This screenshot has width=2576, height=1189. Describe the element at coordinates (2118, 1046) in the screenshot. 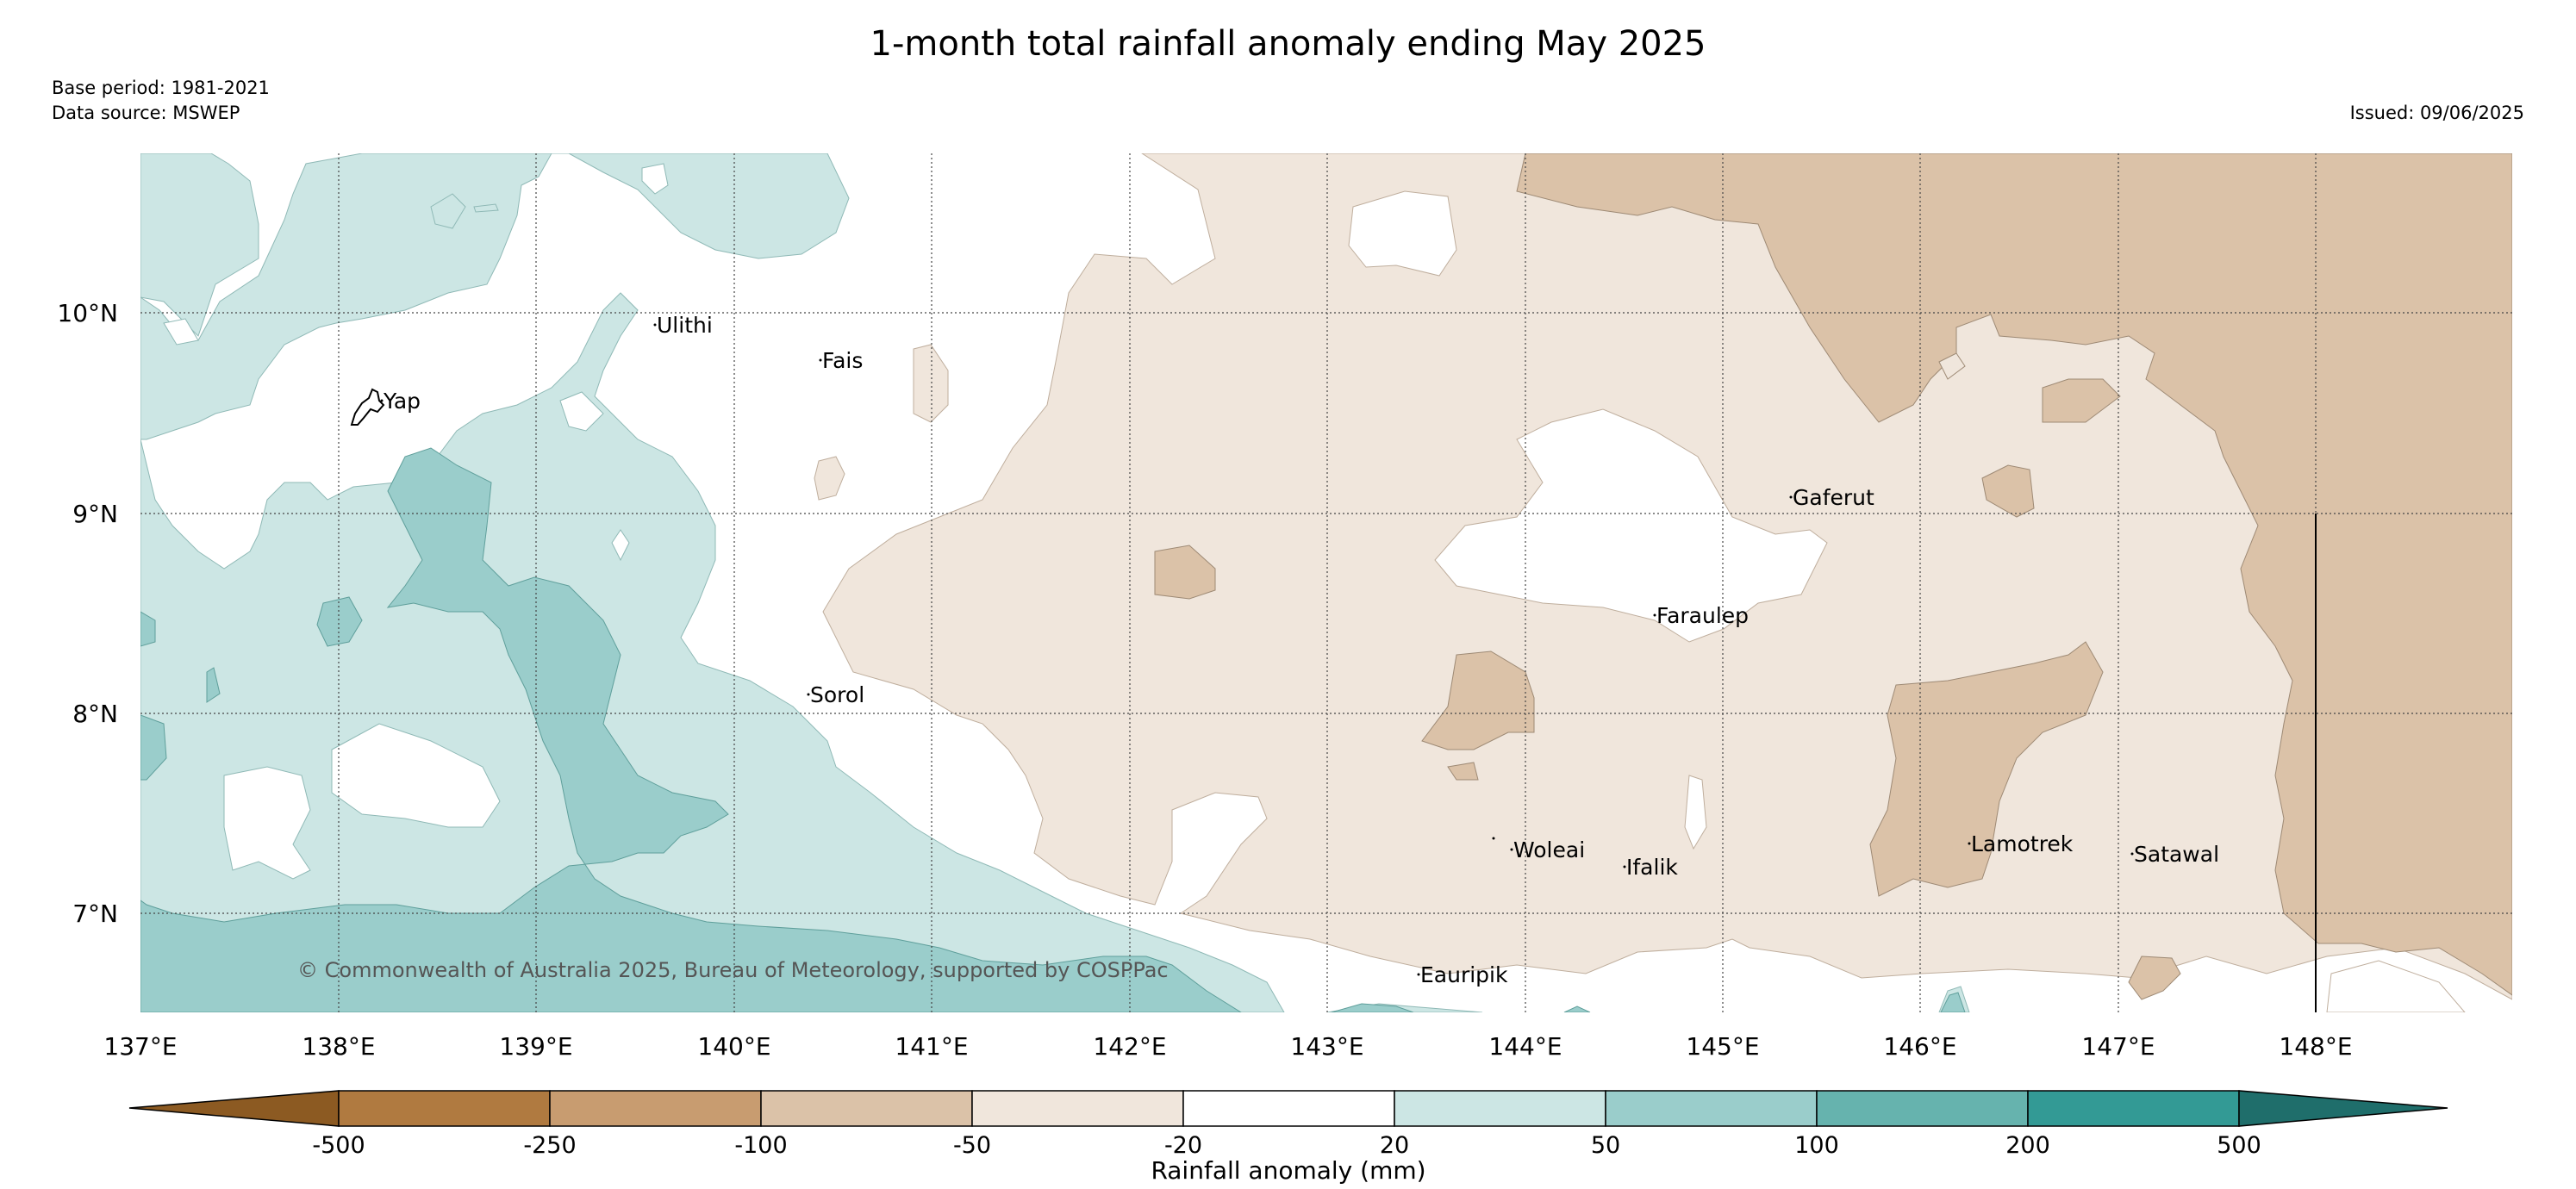

I see `longitude-tick-label: 147°E` at that location.